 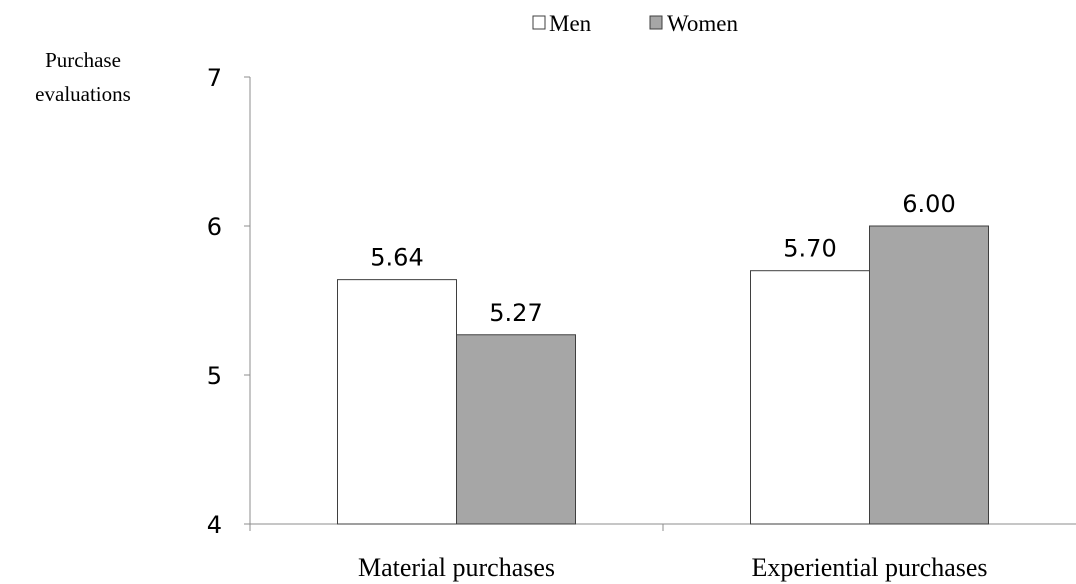 What do you see at coordinates (214, 525) in the screenshot?
I see `y-tick-label: 4` at bounding box center [214, 525].